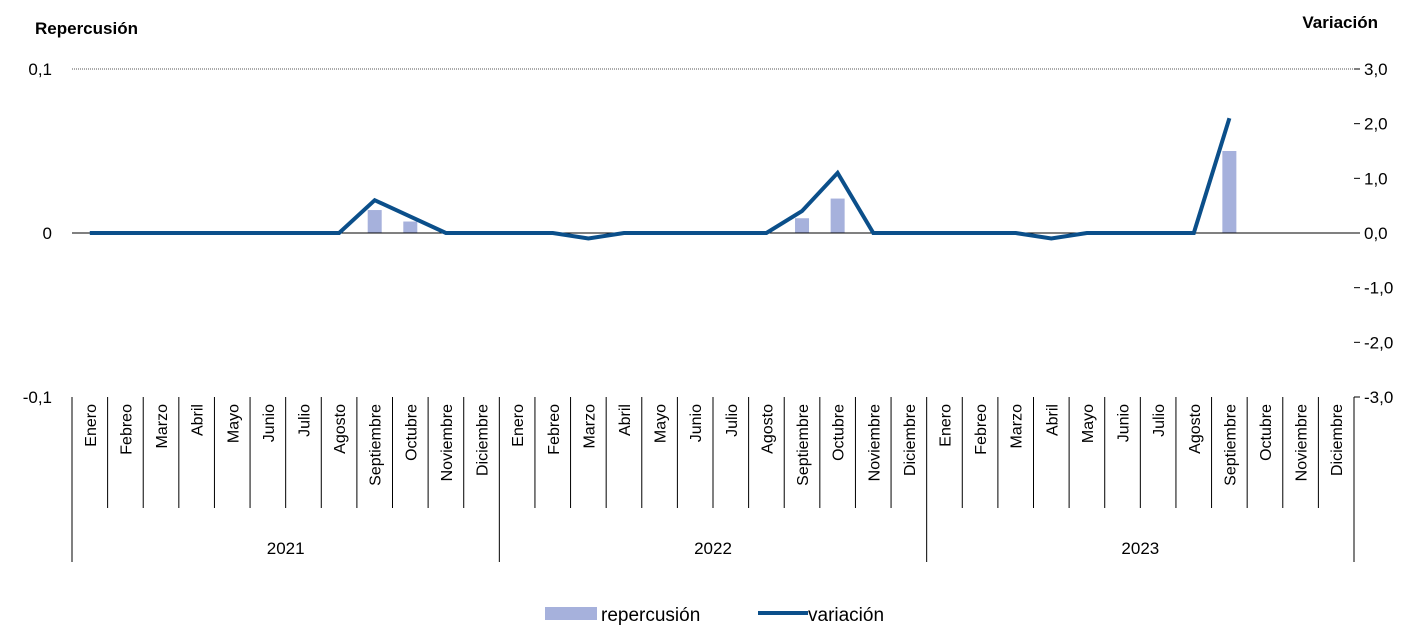  Describe the element at coordinates (1376, 124) in the screenshot. I see `right-tick-label: 2,0` at that location.